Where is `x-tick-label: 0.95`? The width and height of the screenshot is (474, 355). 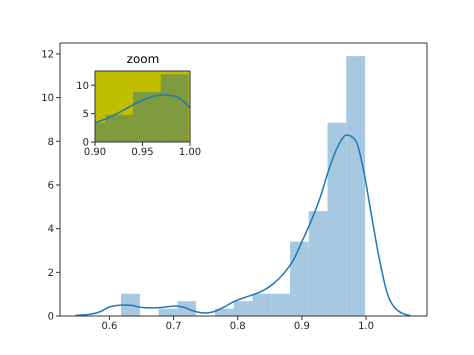 x-tick-label: 0.95 is located at coordinates (142, 152).